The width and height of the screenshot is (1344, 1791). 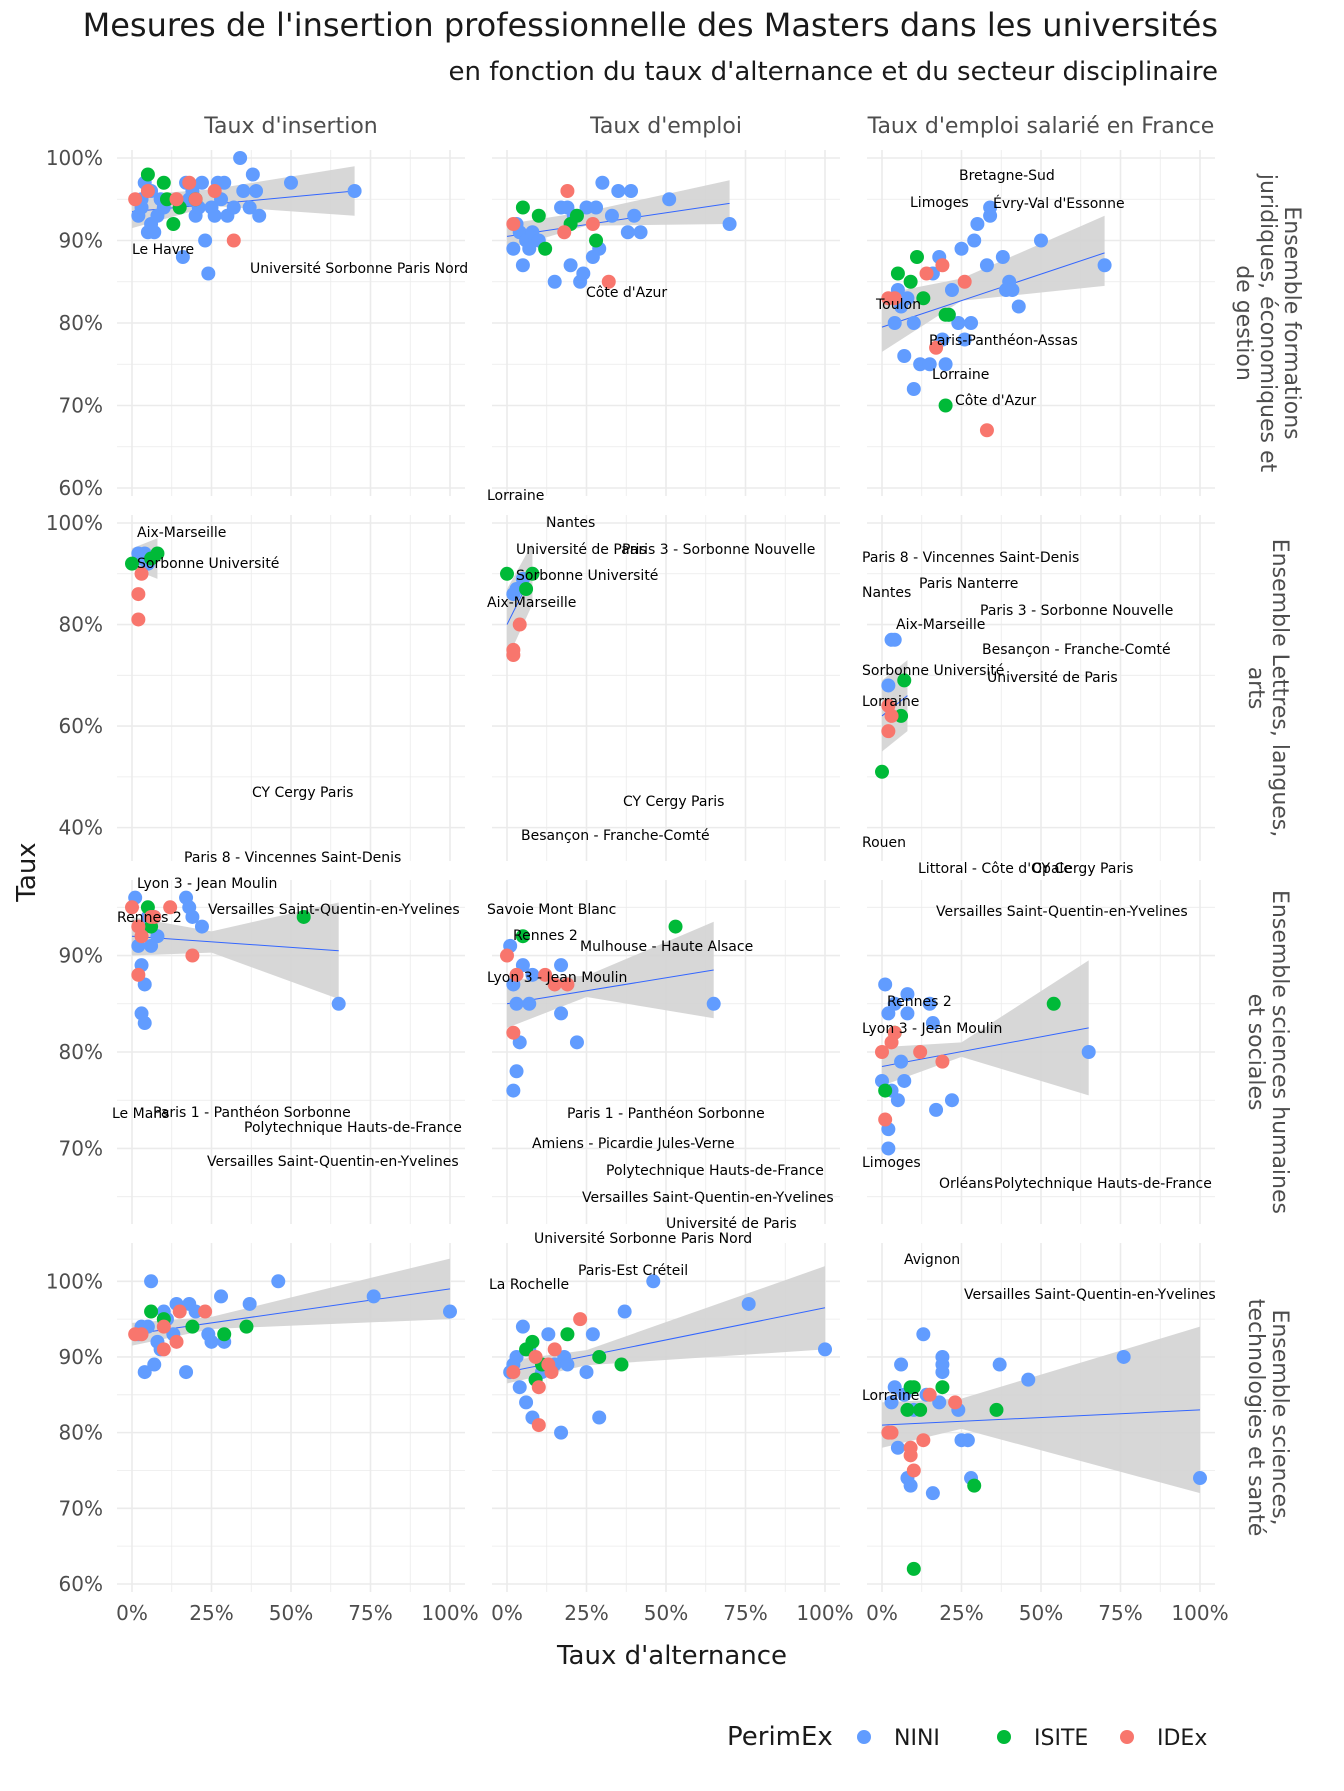 I want to click on x-tick-label: 25%, so click(x=211, y=1613).